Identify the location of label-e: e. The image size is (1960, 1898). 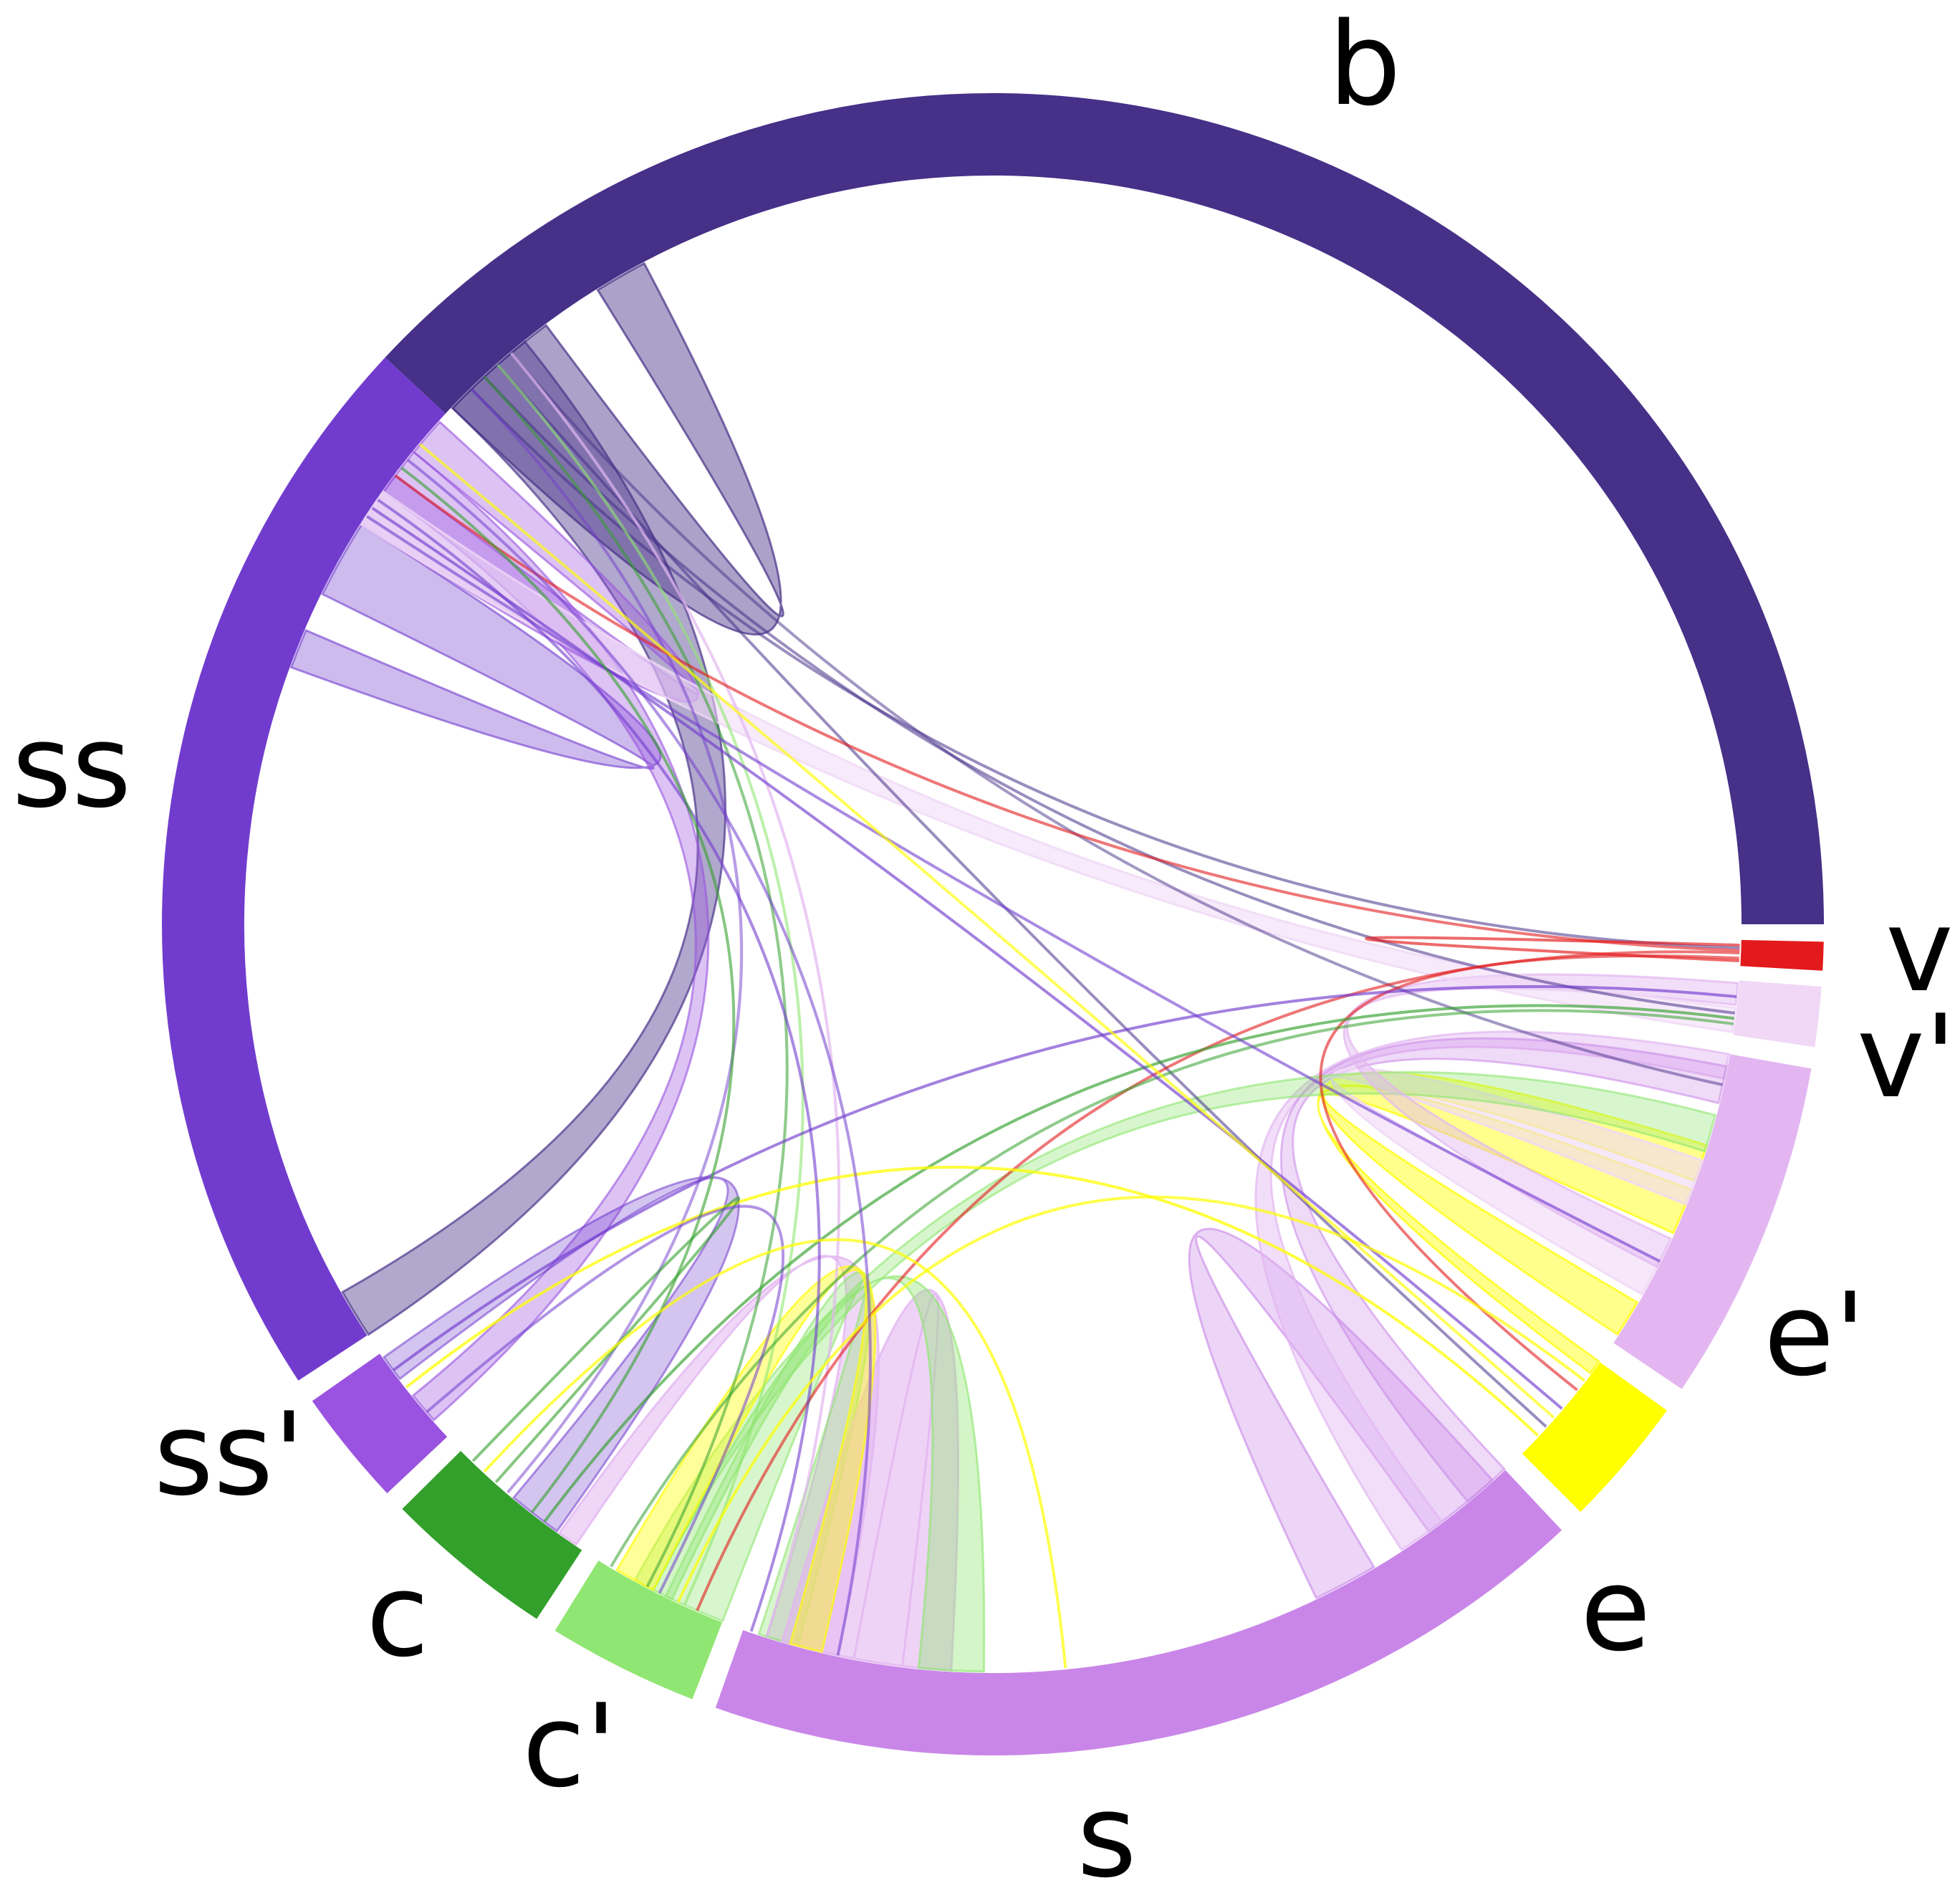
(1616, 1610).